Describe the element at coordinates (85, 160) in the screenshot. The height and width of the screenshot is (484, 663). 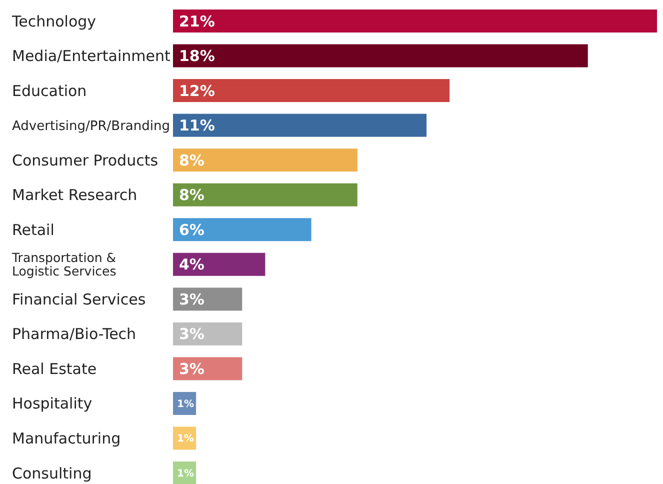
I see `y-tick-label: Consumer Products` at that location.